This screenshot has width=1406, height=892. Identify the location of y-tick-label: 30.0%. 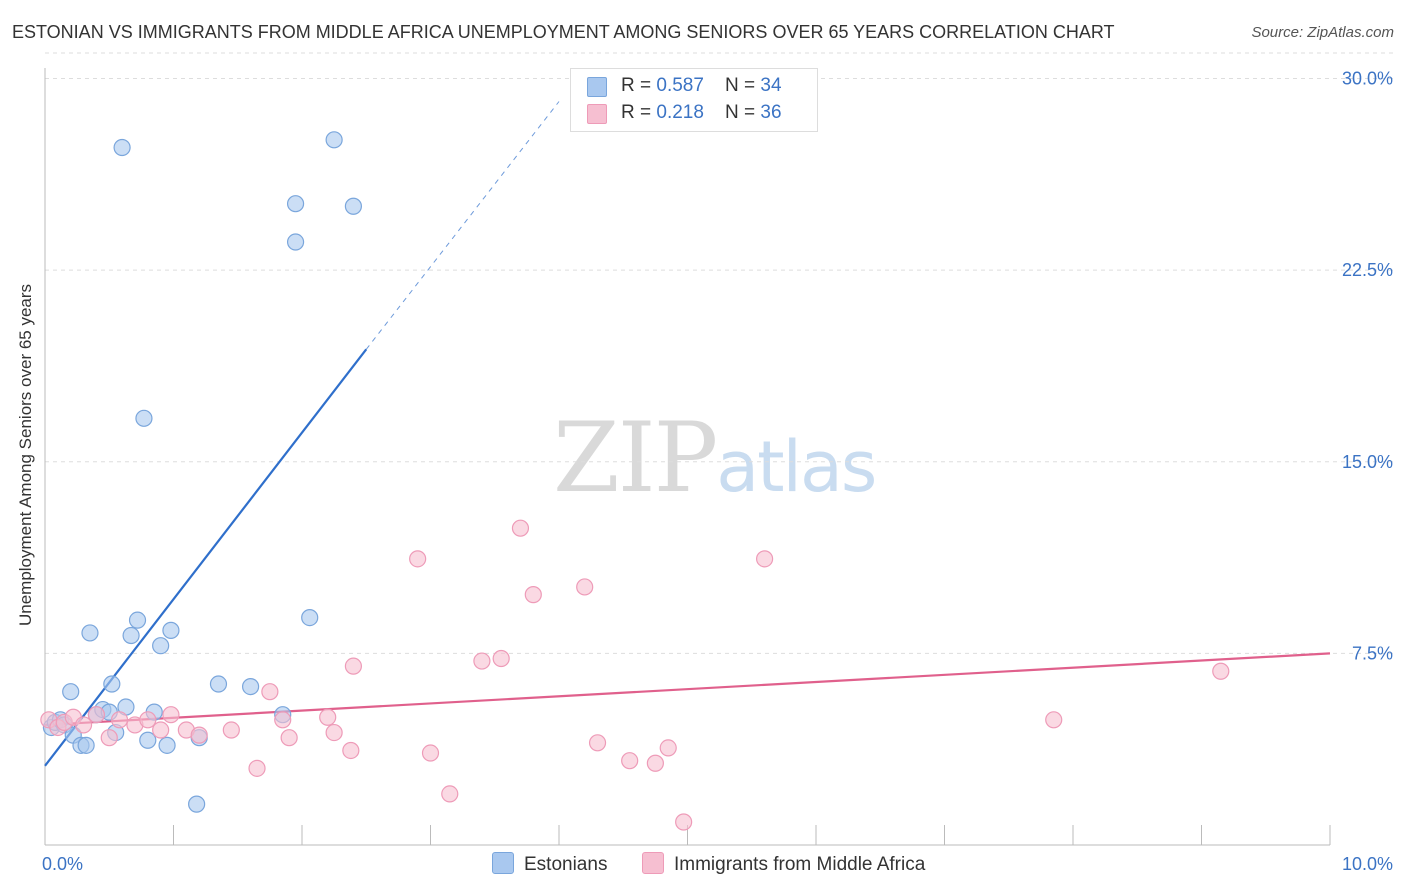
(1367, 79).